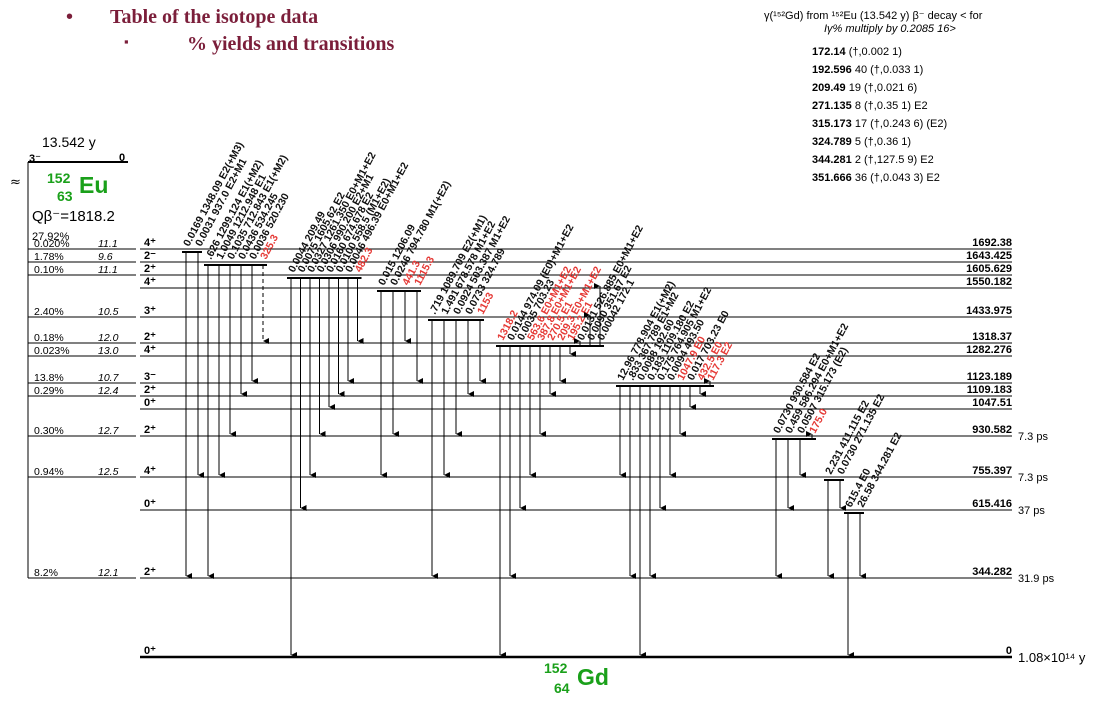 Image resolution: width=1110 pixels, height=704 pixels. What do you see at coordinates (150, 377) in the screenshot?
I see `level-spin: 3⁻` at bounding box center [150, 377].